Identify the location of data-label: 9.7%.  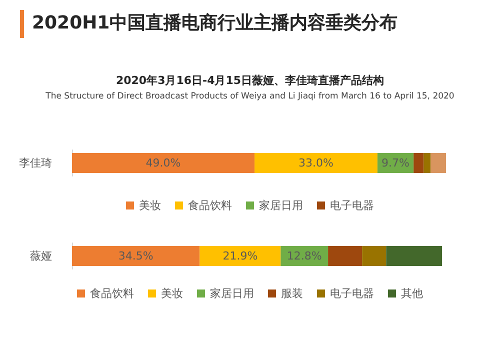
(396, 163).